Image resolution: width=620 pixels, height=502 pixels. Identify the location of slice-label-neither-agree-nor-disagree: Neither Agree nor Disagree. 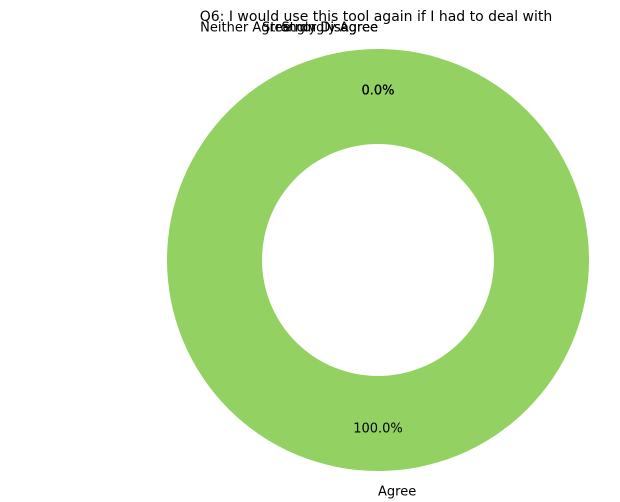
(289, 27).